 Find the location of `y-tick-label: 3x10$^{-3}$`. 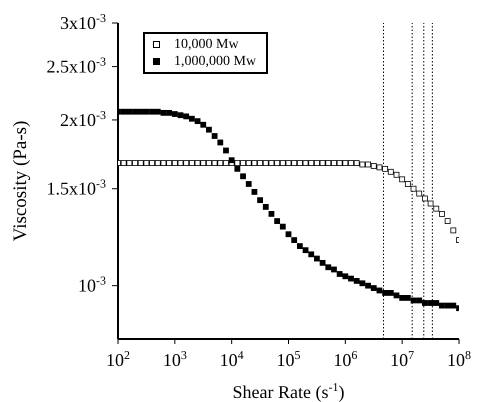

y-tick-label: 3x10$^{-3}$ is located at coordinates (83, 22).